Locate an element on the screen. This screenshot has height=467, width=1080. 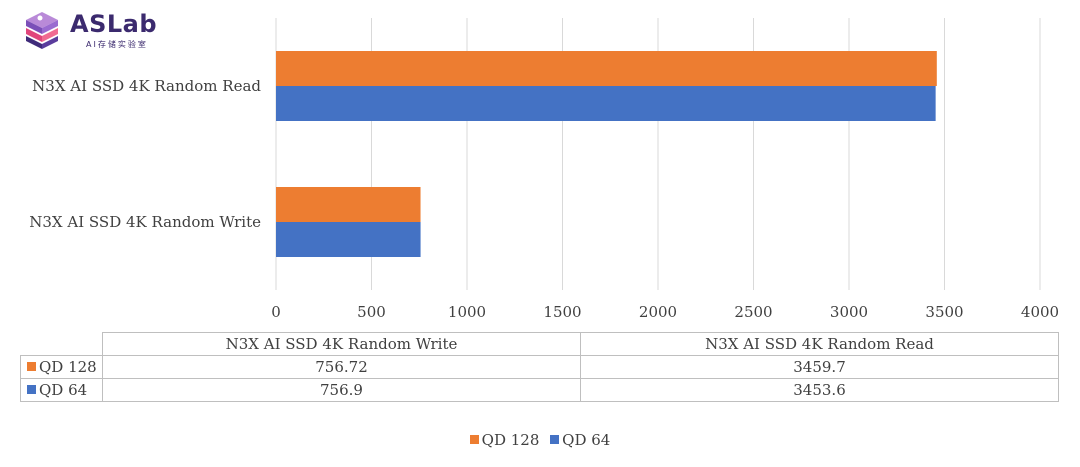
x-tick-label: 2500 is located at coordinates (753, 312).